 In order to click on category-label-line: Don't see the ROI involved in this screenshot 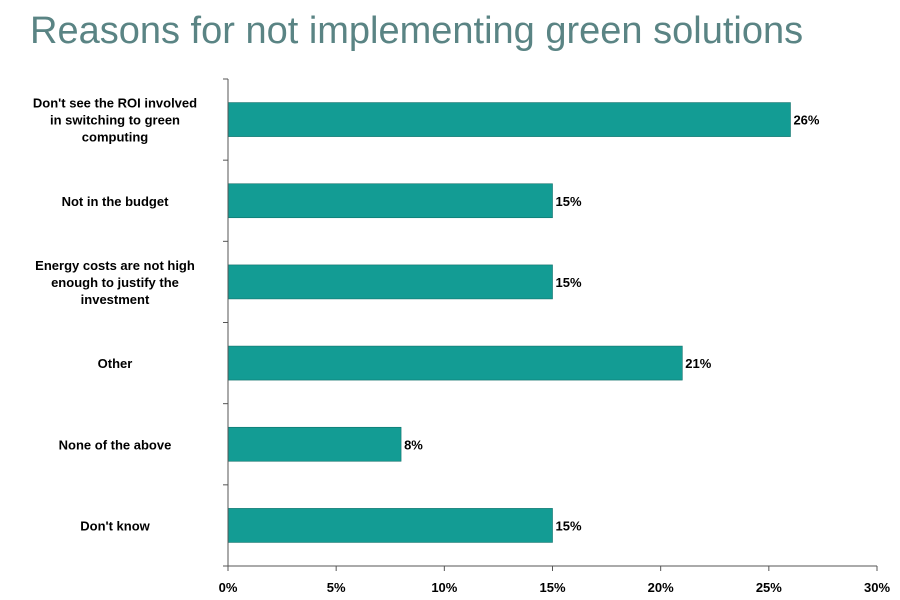, I will do `click(115, 103)`.